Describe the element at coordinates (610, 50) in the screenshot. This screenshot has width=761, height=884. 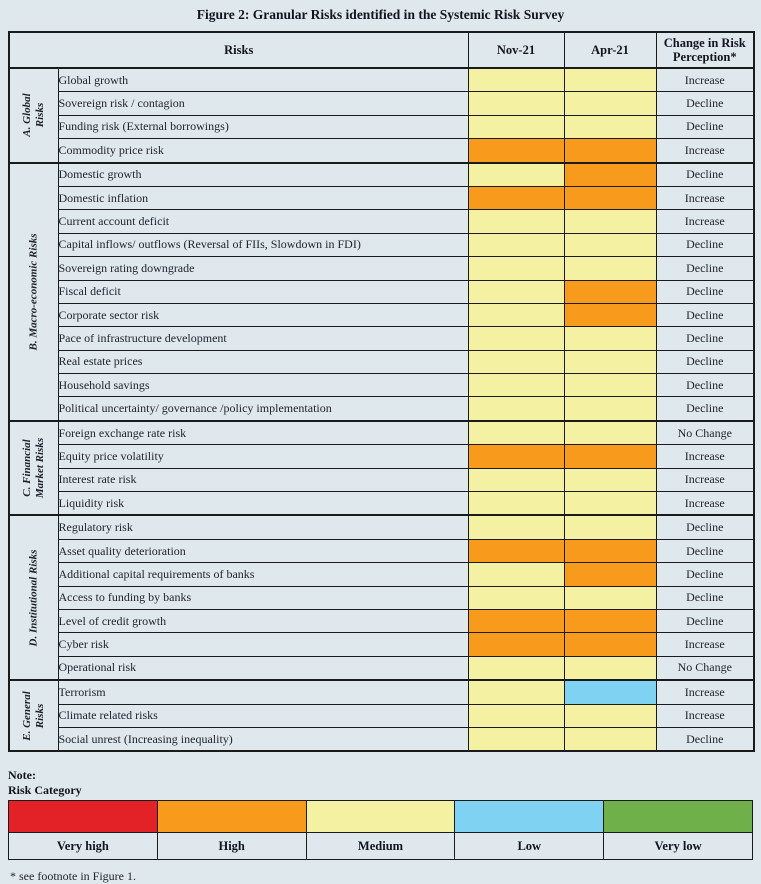
I see `header-apr21: Apr-21` at that location.